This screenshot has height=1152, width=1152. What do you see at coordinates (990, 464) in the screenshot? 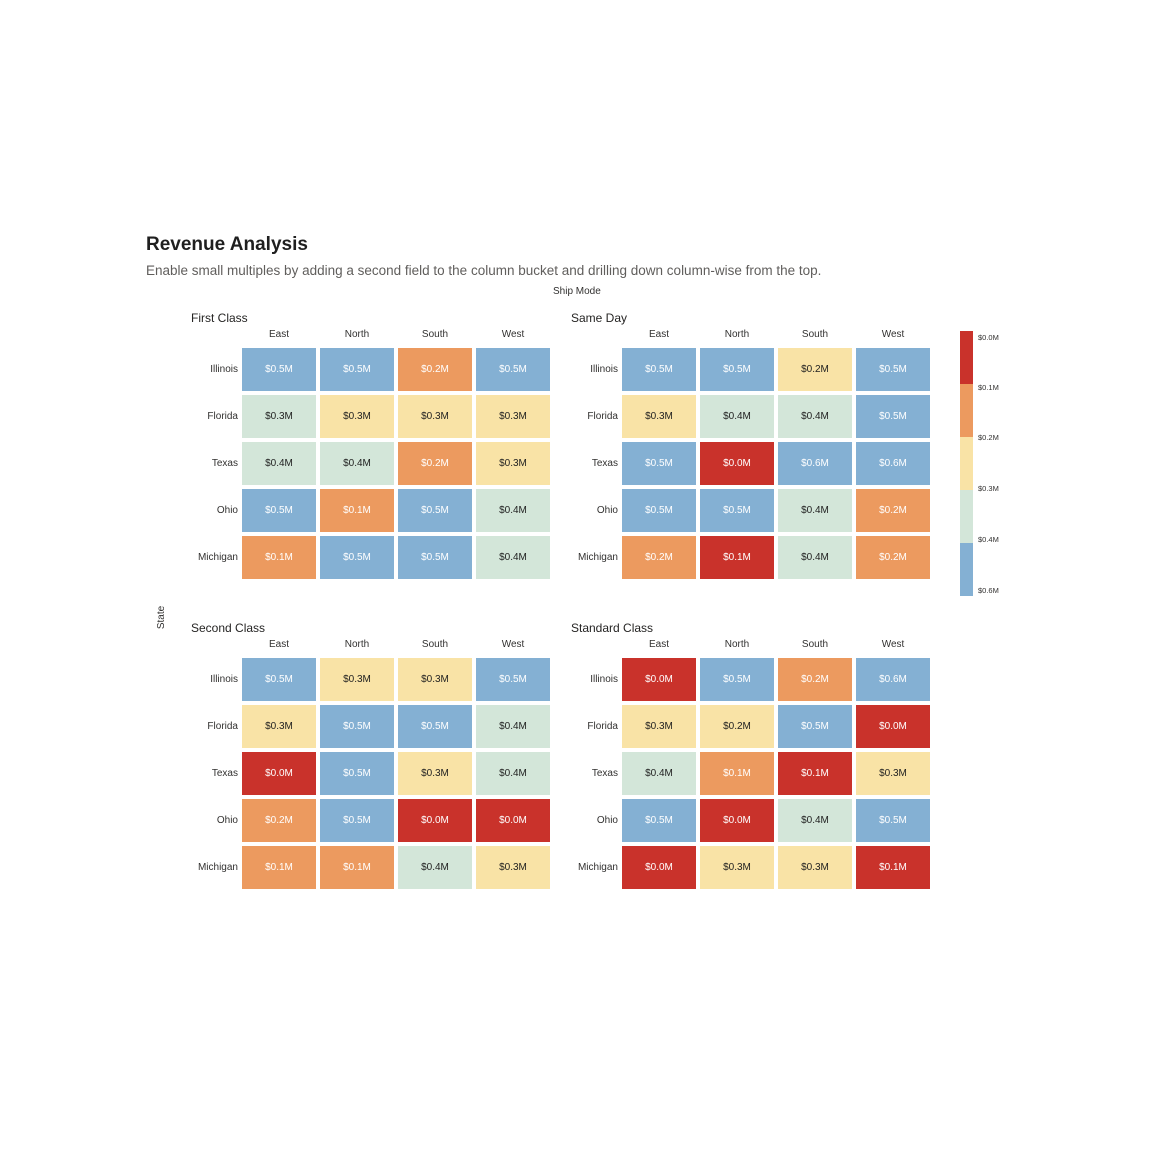
I see `color-legend: $0.0M $0.1M $0.2M $0.3M $0.4M $0.6M` at bounding box center [990, 464].